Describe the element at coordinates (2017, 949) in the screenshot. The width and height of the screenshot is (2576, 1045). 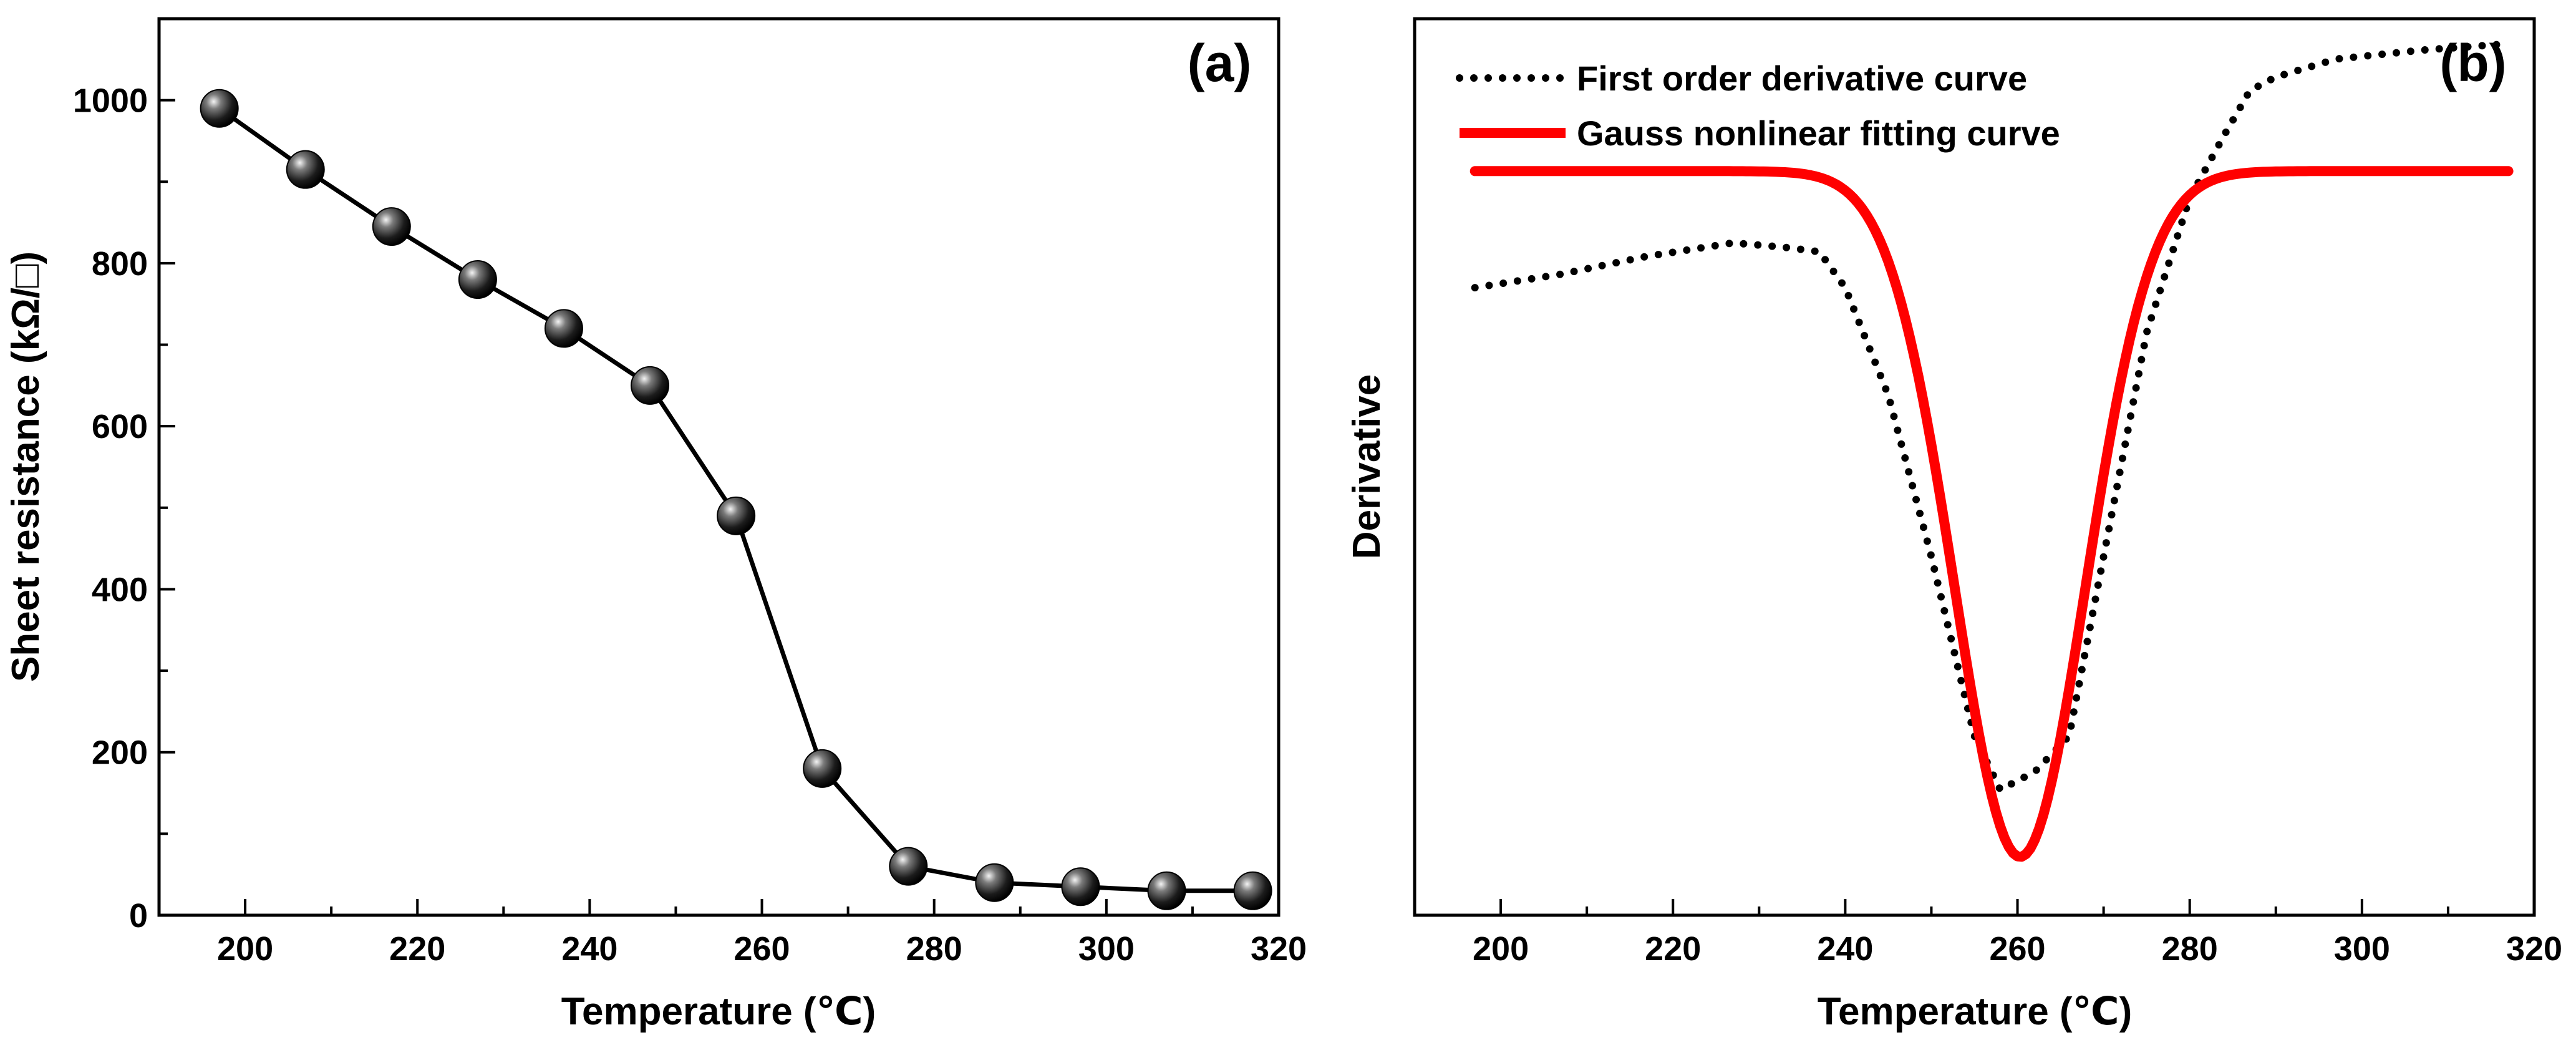
I see `chart-b-x-tick-label: 260` at that location.